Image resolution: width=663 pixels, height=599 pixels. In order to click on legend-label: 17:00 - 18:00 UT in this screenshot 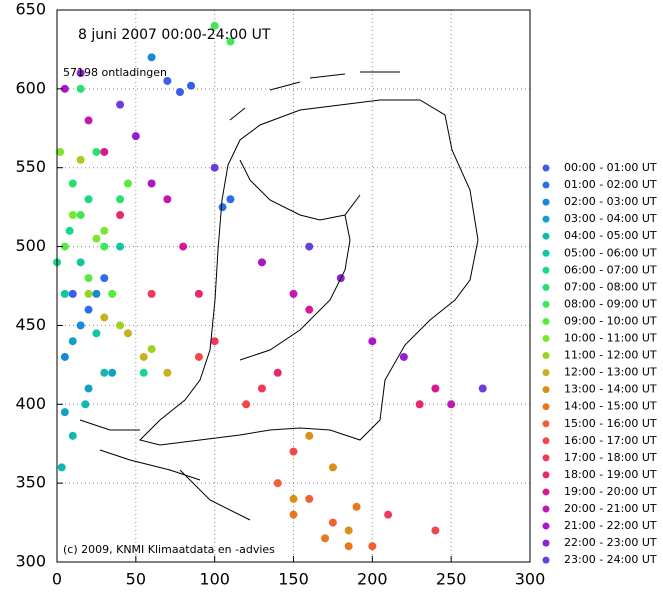, I will do `click(610, 457)`.